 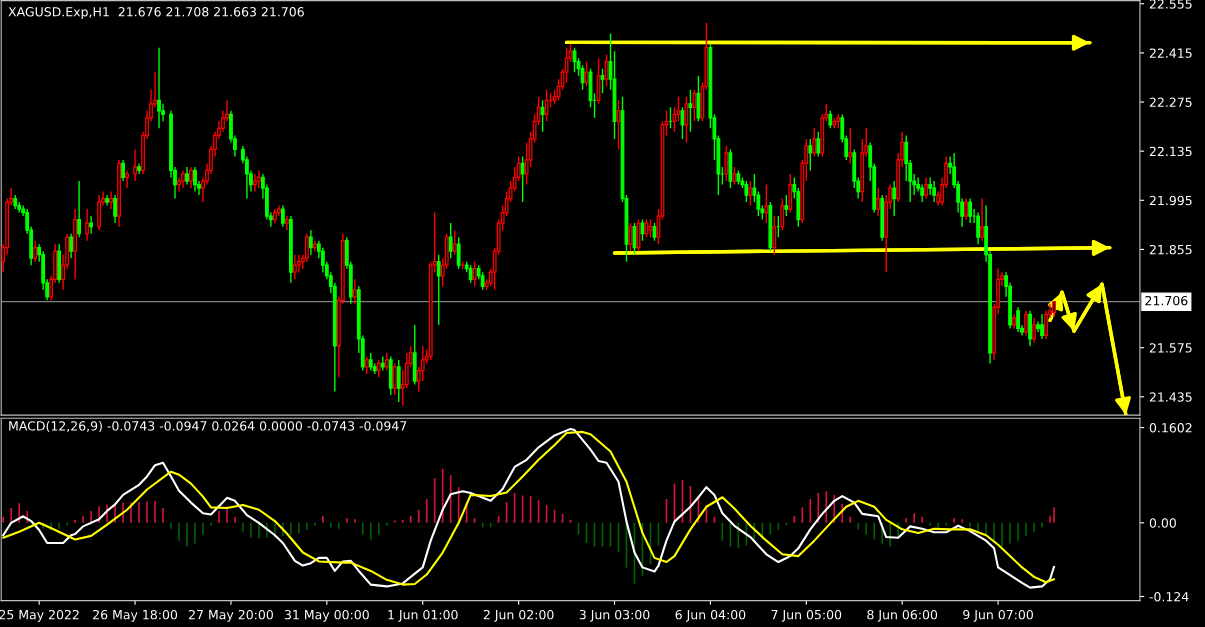 I want to click on y-tick-label: 0.1602, so click(x=1170, y=428).